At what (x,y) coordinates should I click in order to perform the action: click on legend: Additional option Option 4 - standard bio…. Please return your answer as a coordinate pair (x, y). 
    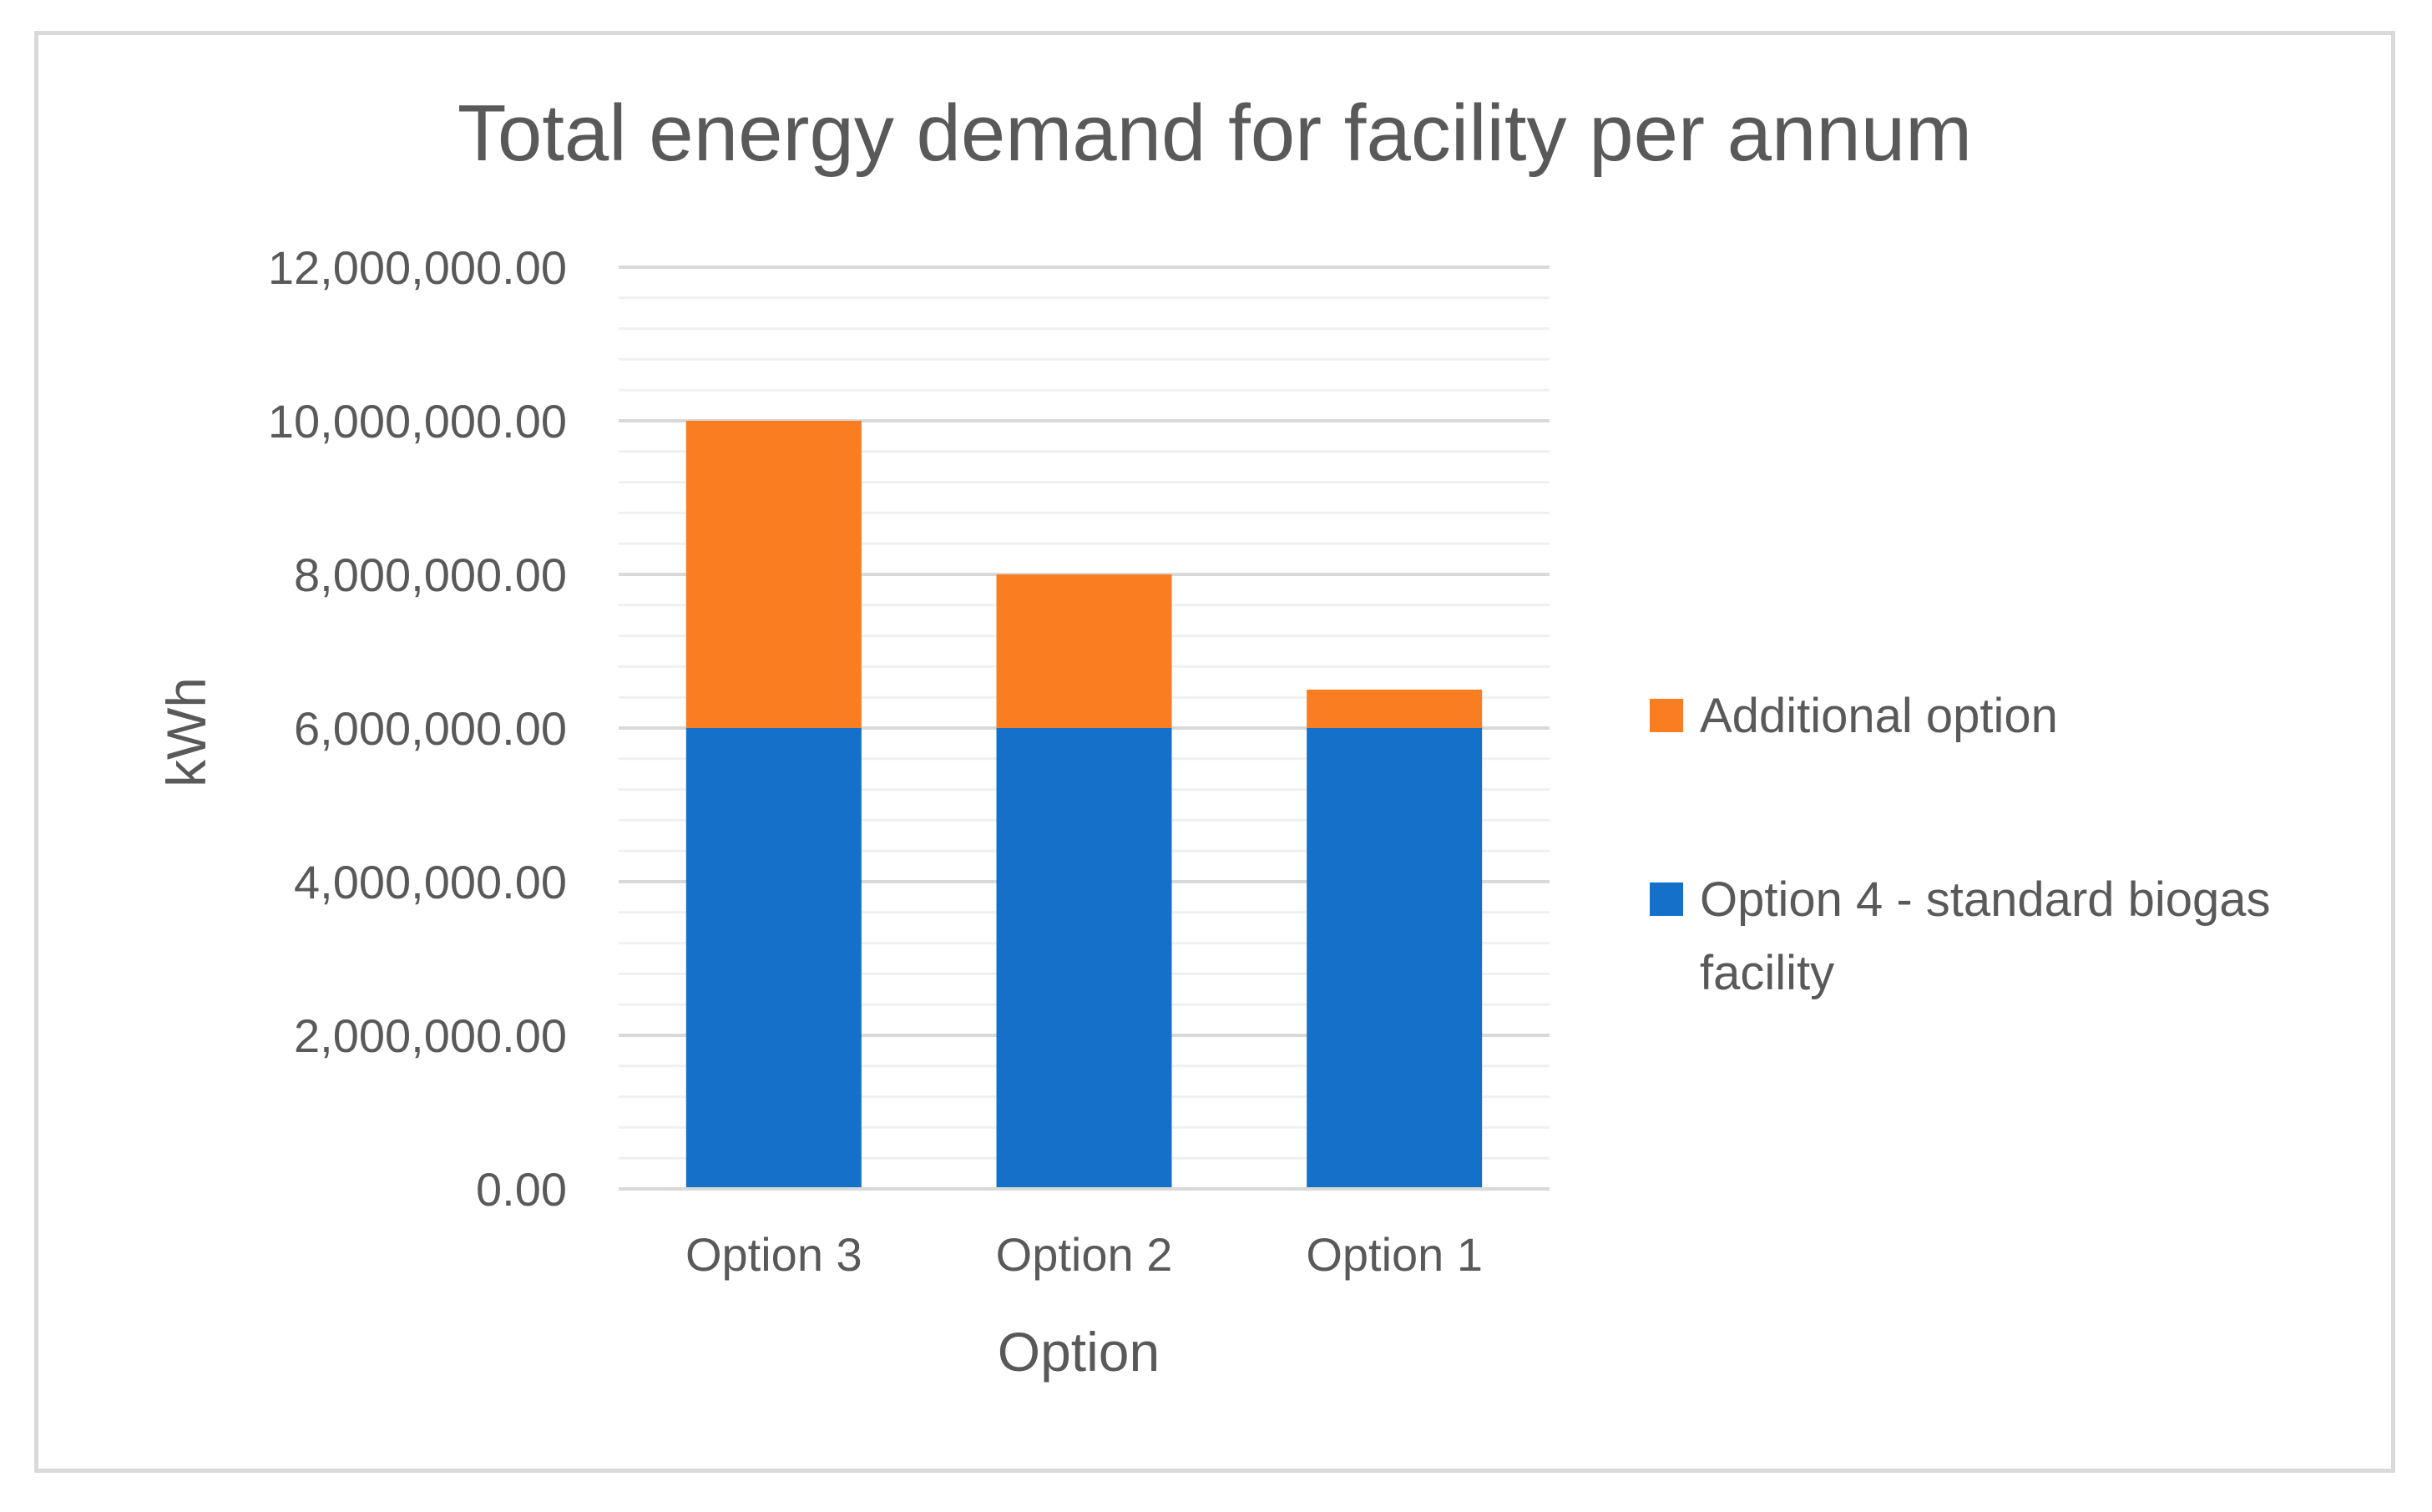
    Looking at the image, I should click on (1961, 844).